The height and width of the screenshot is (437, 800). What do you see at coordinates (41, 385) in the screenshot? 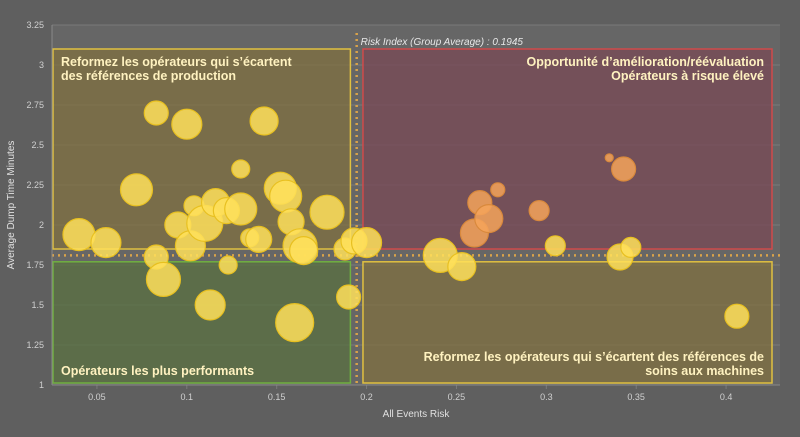
I see `y-tick-label: 1` at bounding box center [41, 385].